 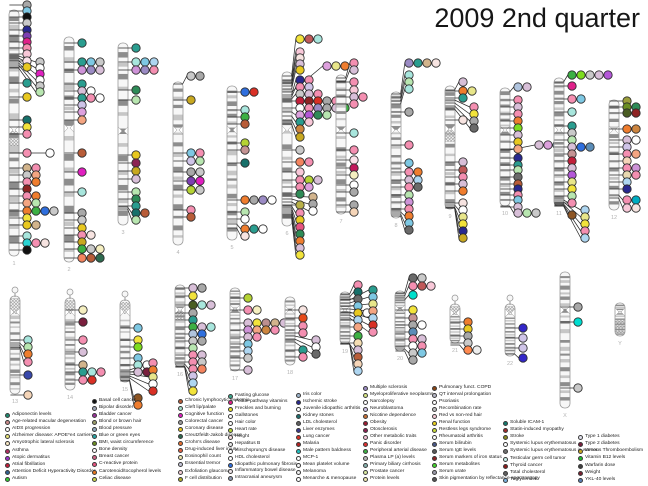 What do you see at coordinates (461, 395) in the screenshot?
I see `legend-item: QT interval prolongation` at bounding box center [461, 395].